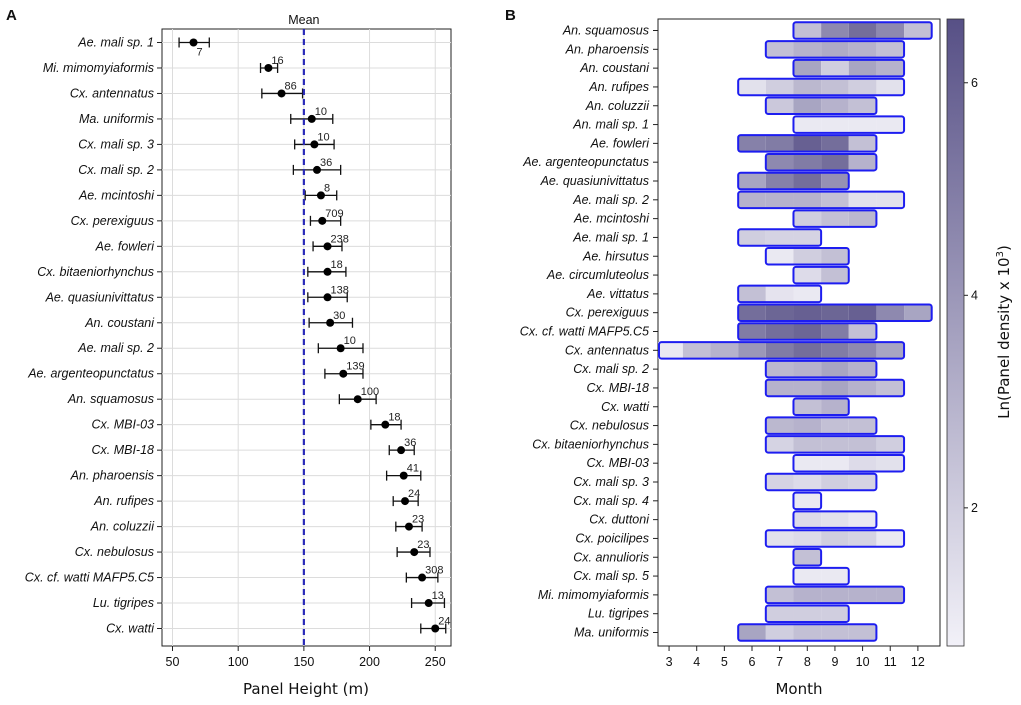 The height and width of the screenshot is (705, 1021). Describe the element at coordinates (918, 662) in the screenshot. I see `panel-b-x-tick-label: 12` at that location.